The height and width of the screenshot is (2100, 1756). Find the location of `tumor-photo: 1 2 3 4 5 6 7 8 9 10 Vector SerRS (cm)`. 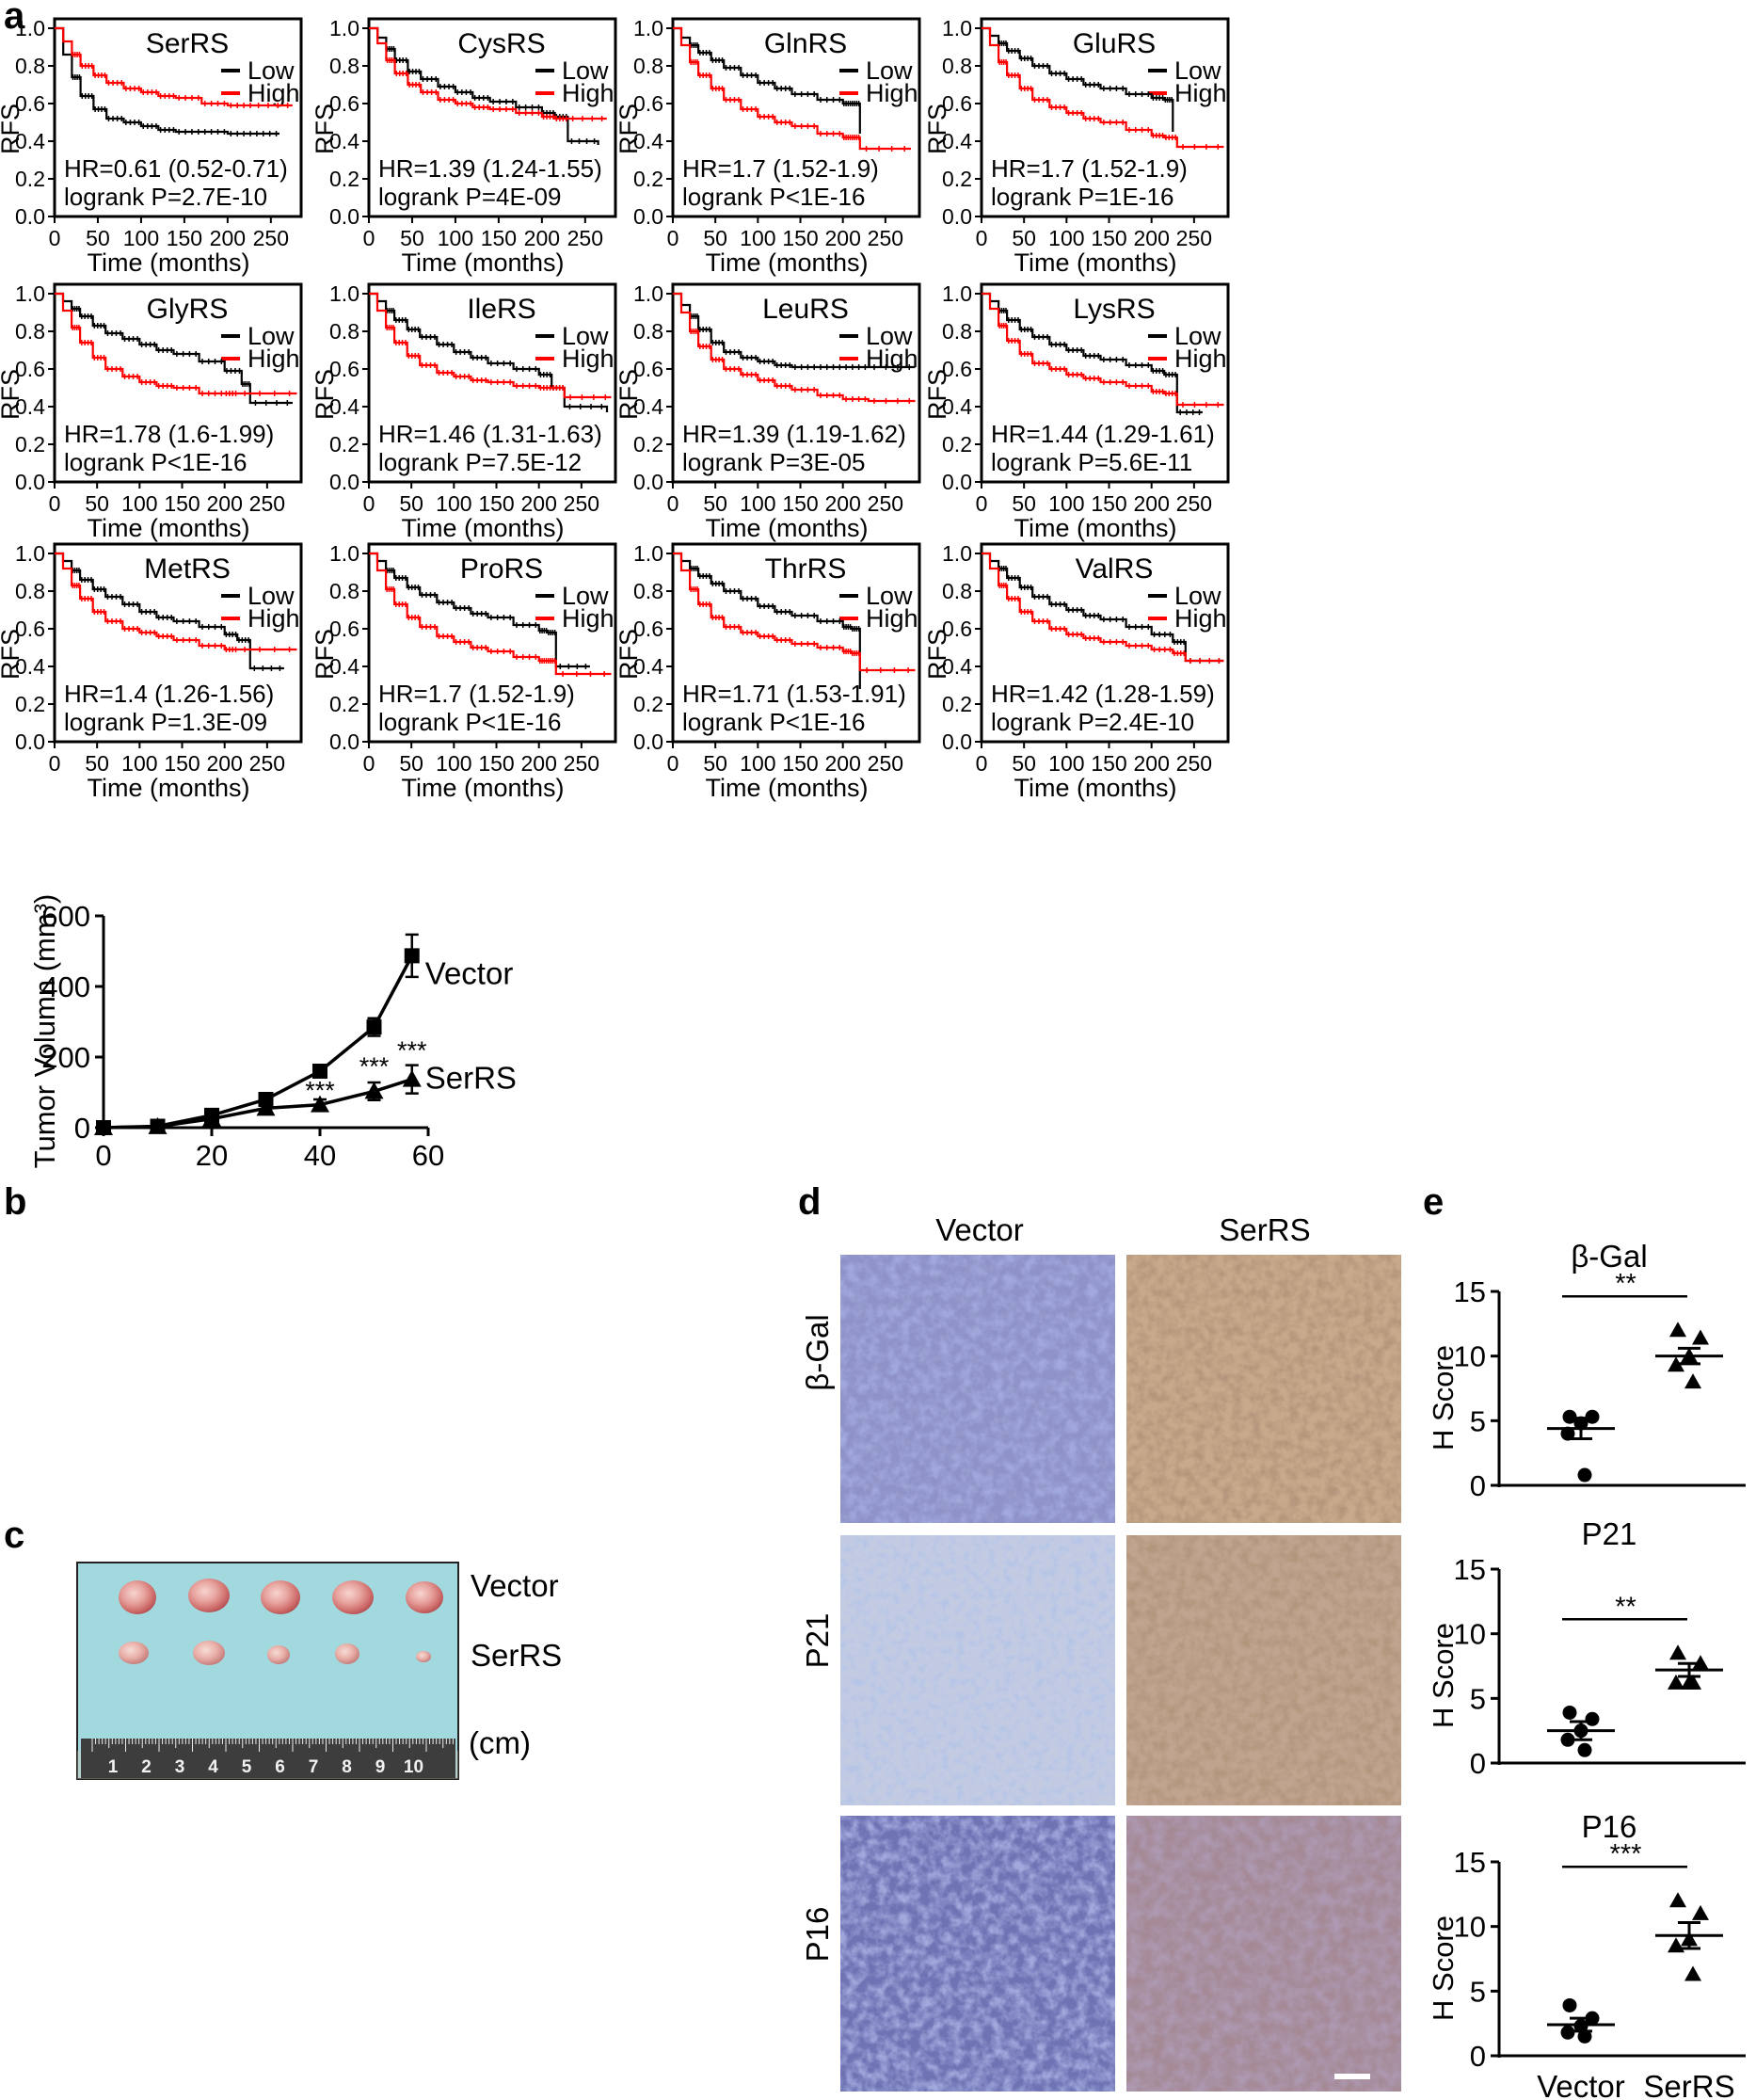

tumor-photo: 1 2 3 4 5 6 7 8 9 10 Vector SerRS (cm) is located at coordinates (319, 1671).